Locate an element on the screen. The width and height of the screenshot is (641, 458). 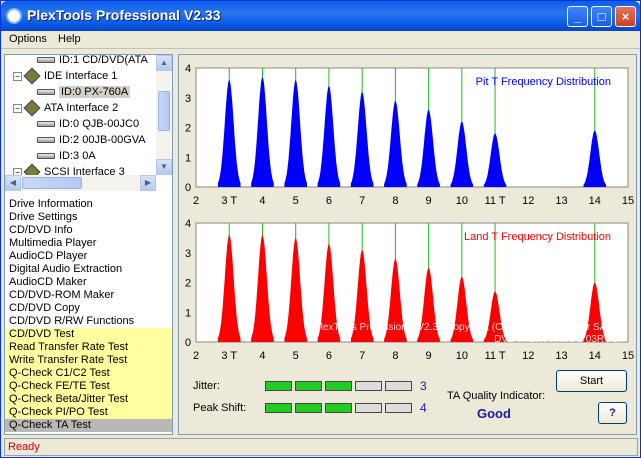
tree-item-label: ATA Interface 2 is located at coordinates (81, 108).